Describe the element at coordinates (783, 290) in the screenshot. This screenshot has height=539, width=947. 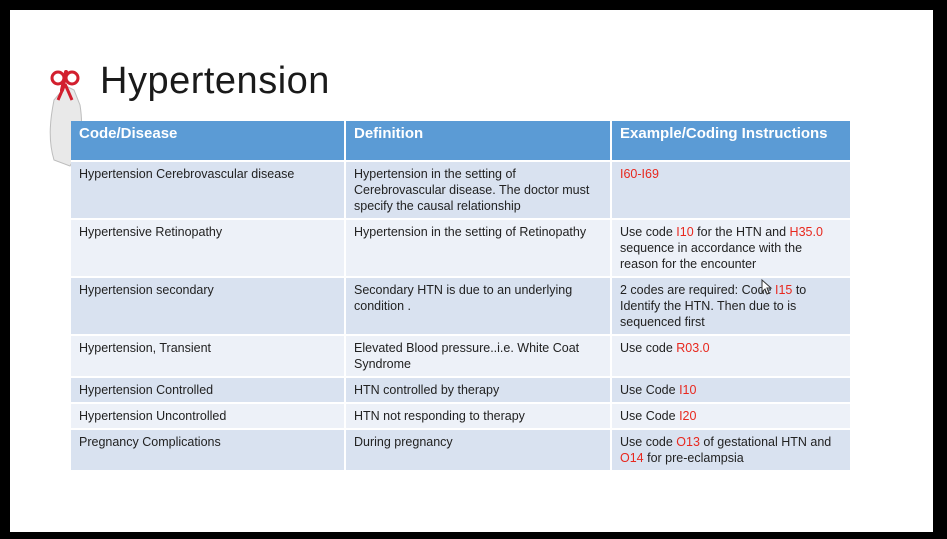
I see `icd-code: I15` at that location.